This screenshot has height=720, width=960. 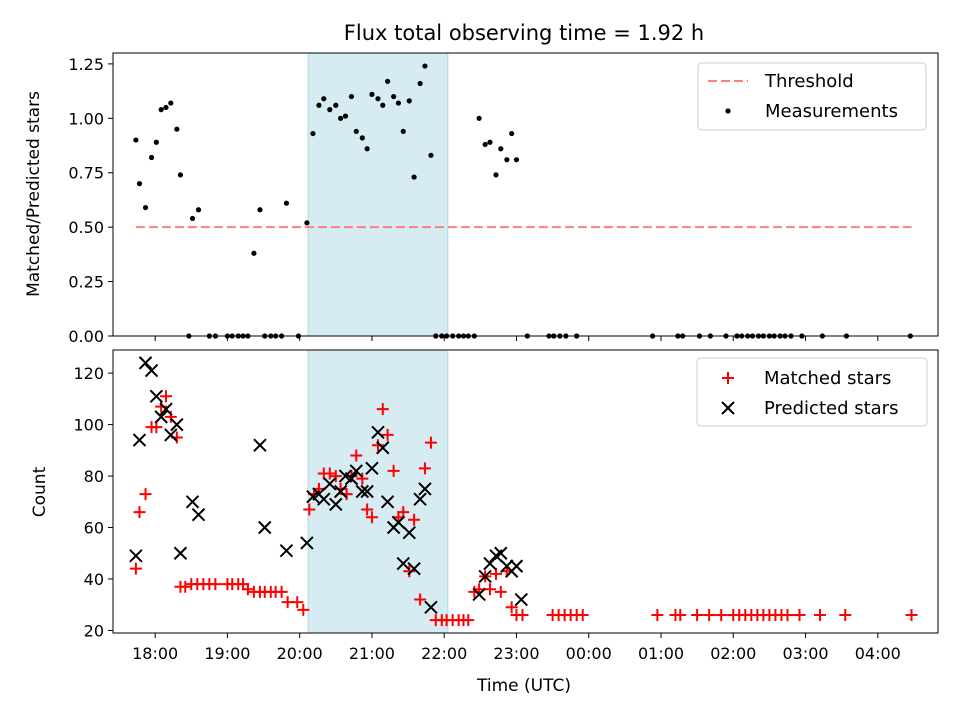 I want to click on bottom-ytick-label: 80, so click(x=94, y=476).